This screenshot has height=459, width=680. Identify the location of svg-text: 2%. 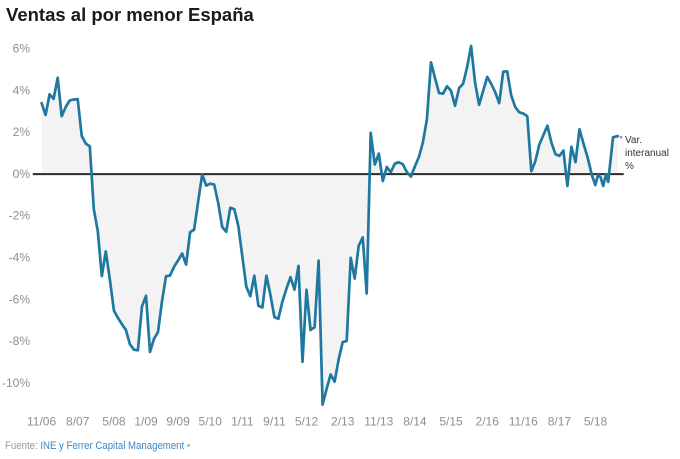
(22, 132).